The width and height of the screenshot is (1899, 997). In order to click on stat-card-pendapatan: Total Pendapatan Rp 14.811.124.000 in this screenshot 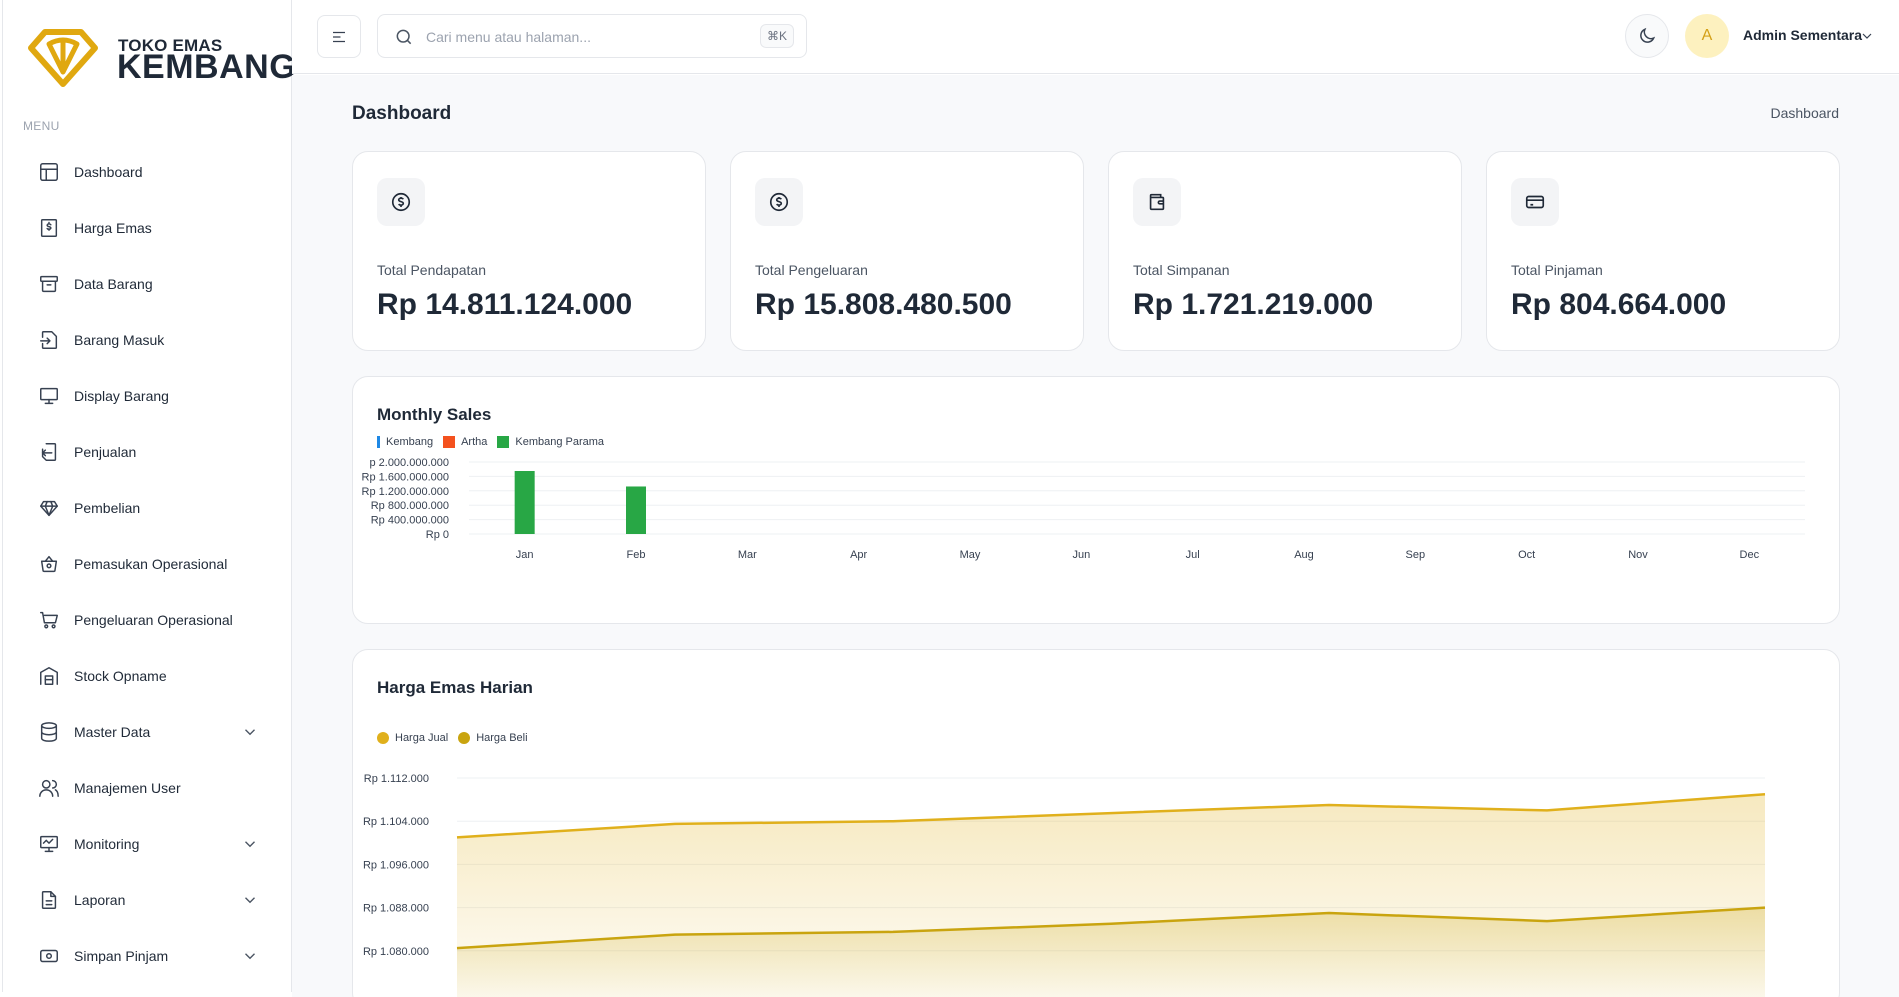, I will do `click(529, 251)`.